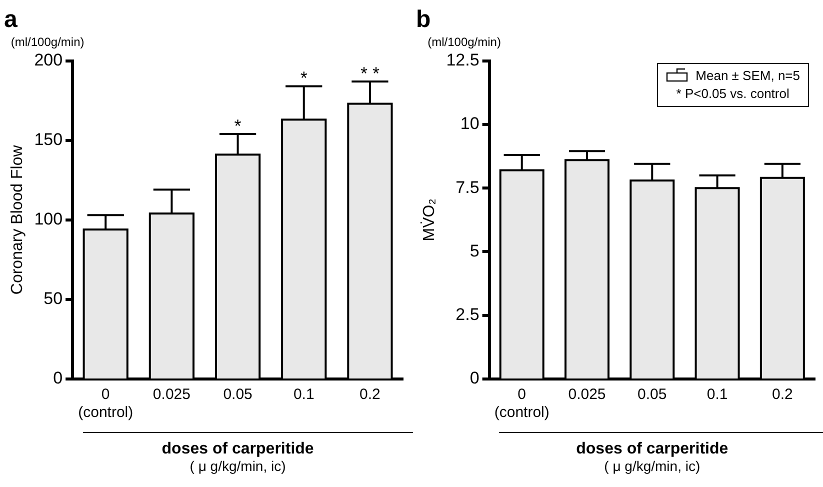  I want to click on y-tick-label: 12.5, so click(463, 60).